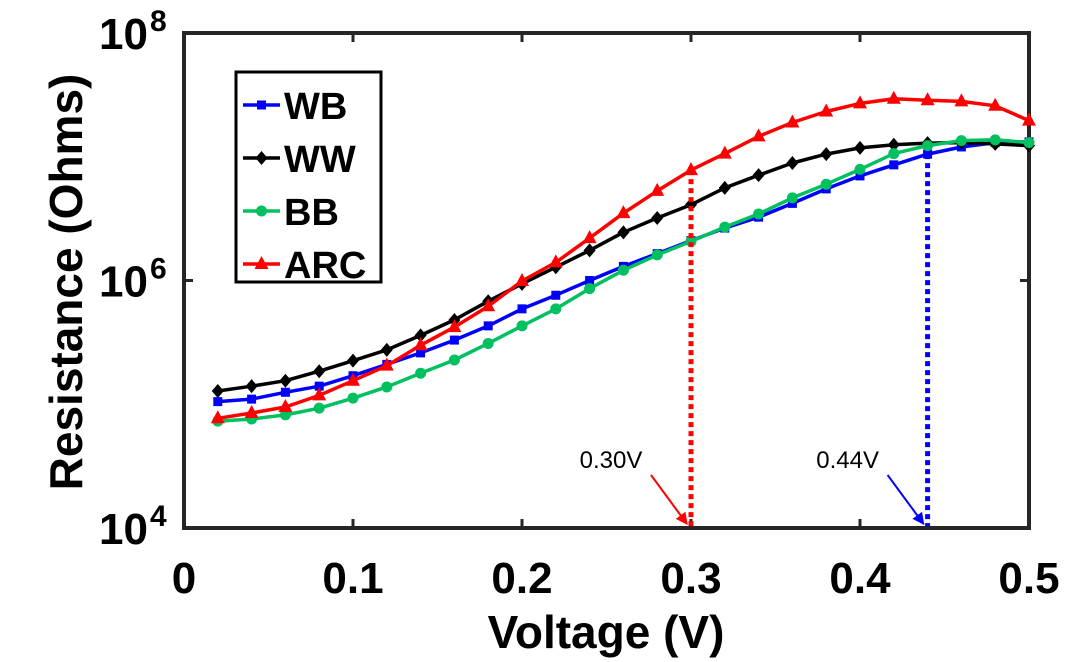  I want to click on legend-item-ww: WW, so click(299, 160).